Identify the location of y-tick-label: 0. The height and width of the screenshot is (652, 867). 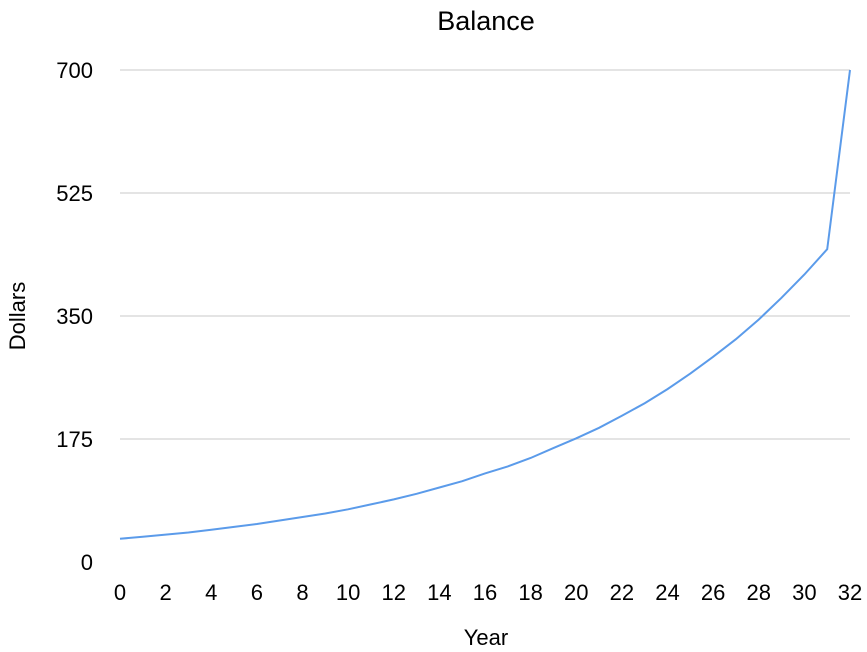
(87, 562).